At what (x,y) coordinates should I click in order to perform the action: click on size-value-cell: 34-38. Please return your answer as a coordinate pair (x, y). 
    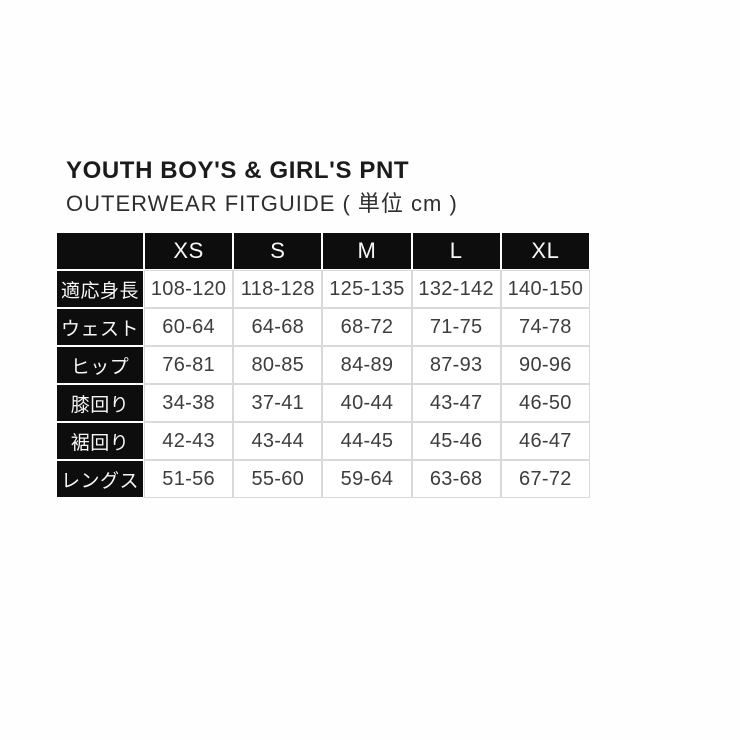
    Looking at the image, I should click on (189, 403).